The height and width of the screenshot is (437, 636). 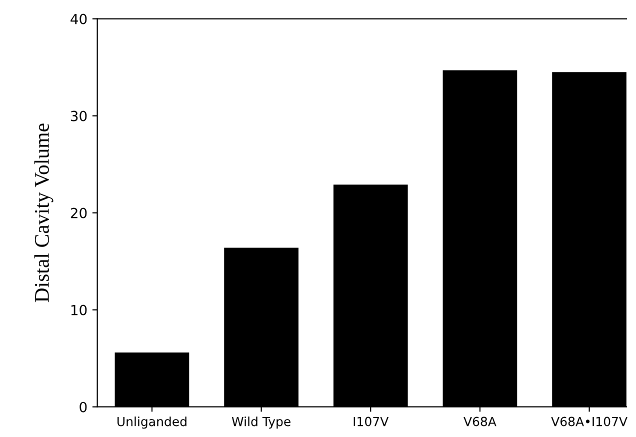 What do you see at coordinates (78, 19) in the screenshot?
I see `y-tick-label: 40` at bounding box center [78, 19].